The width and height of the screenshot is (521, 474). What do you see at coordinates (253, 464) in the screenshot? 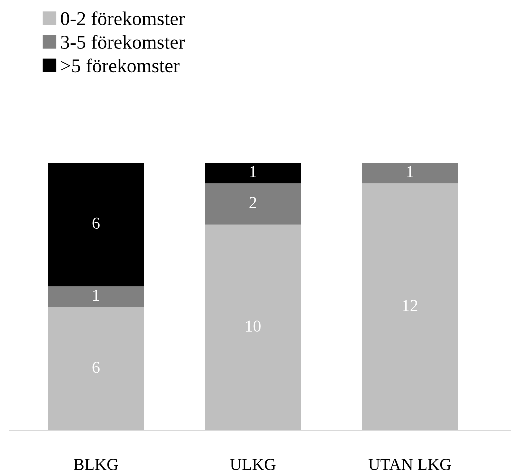
I see `x-tick-label: ULKG` at bounding box center [253, 464].